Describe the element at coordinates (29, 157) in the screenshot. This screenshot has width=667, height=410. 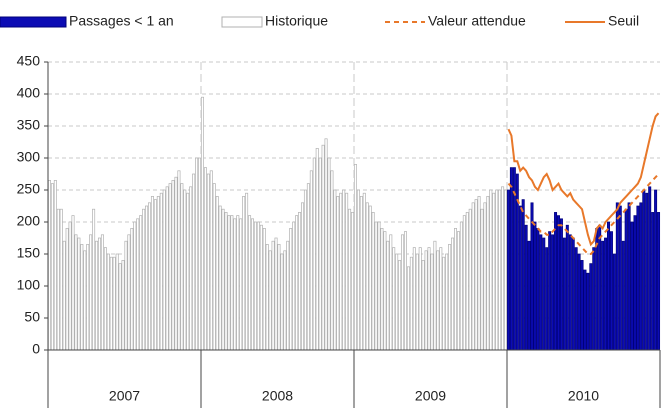
I see `y-tick-label: 300` at that location.